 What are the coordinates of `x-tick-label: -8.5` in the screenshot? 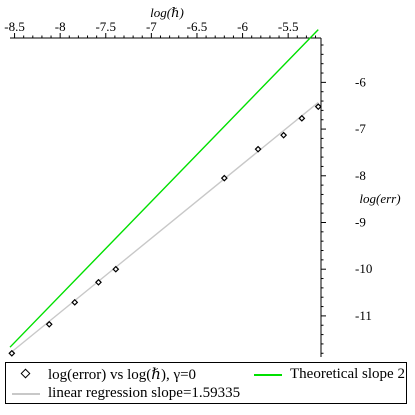 It's located at (14, 26).